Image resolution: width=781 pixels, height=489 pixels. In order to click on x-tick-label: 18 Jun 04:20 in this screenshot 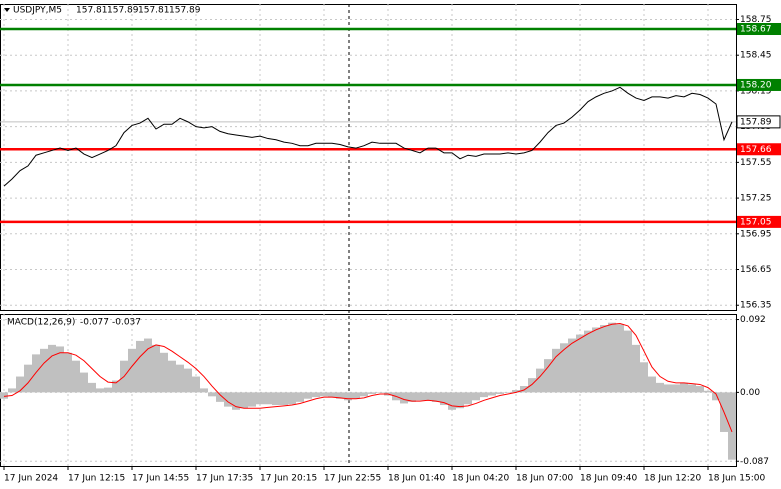, I will do `click(480, 479)`.